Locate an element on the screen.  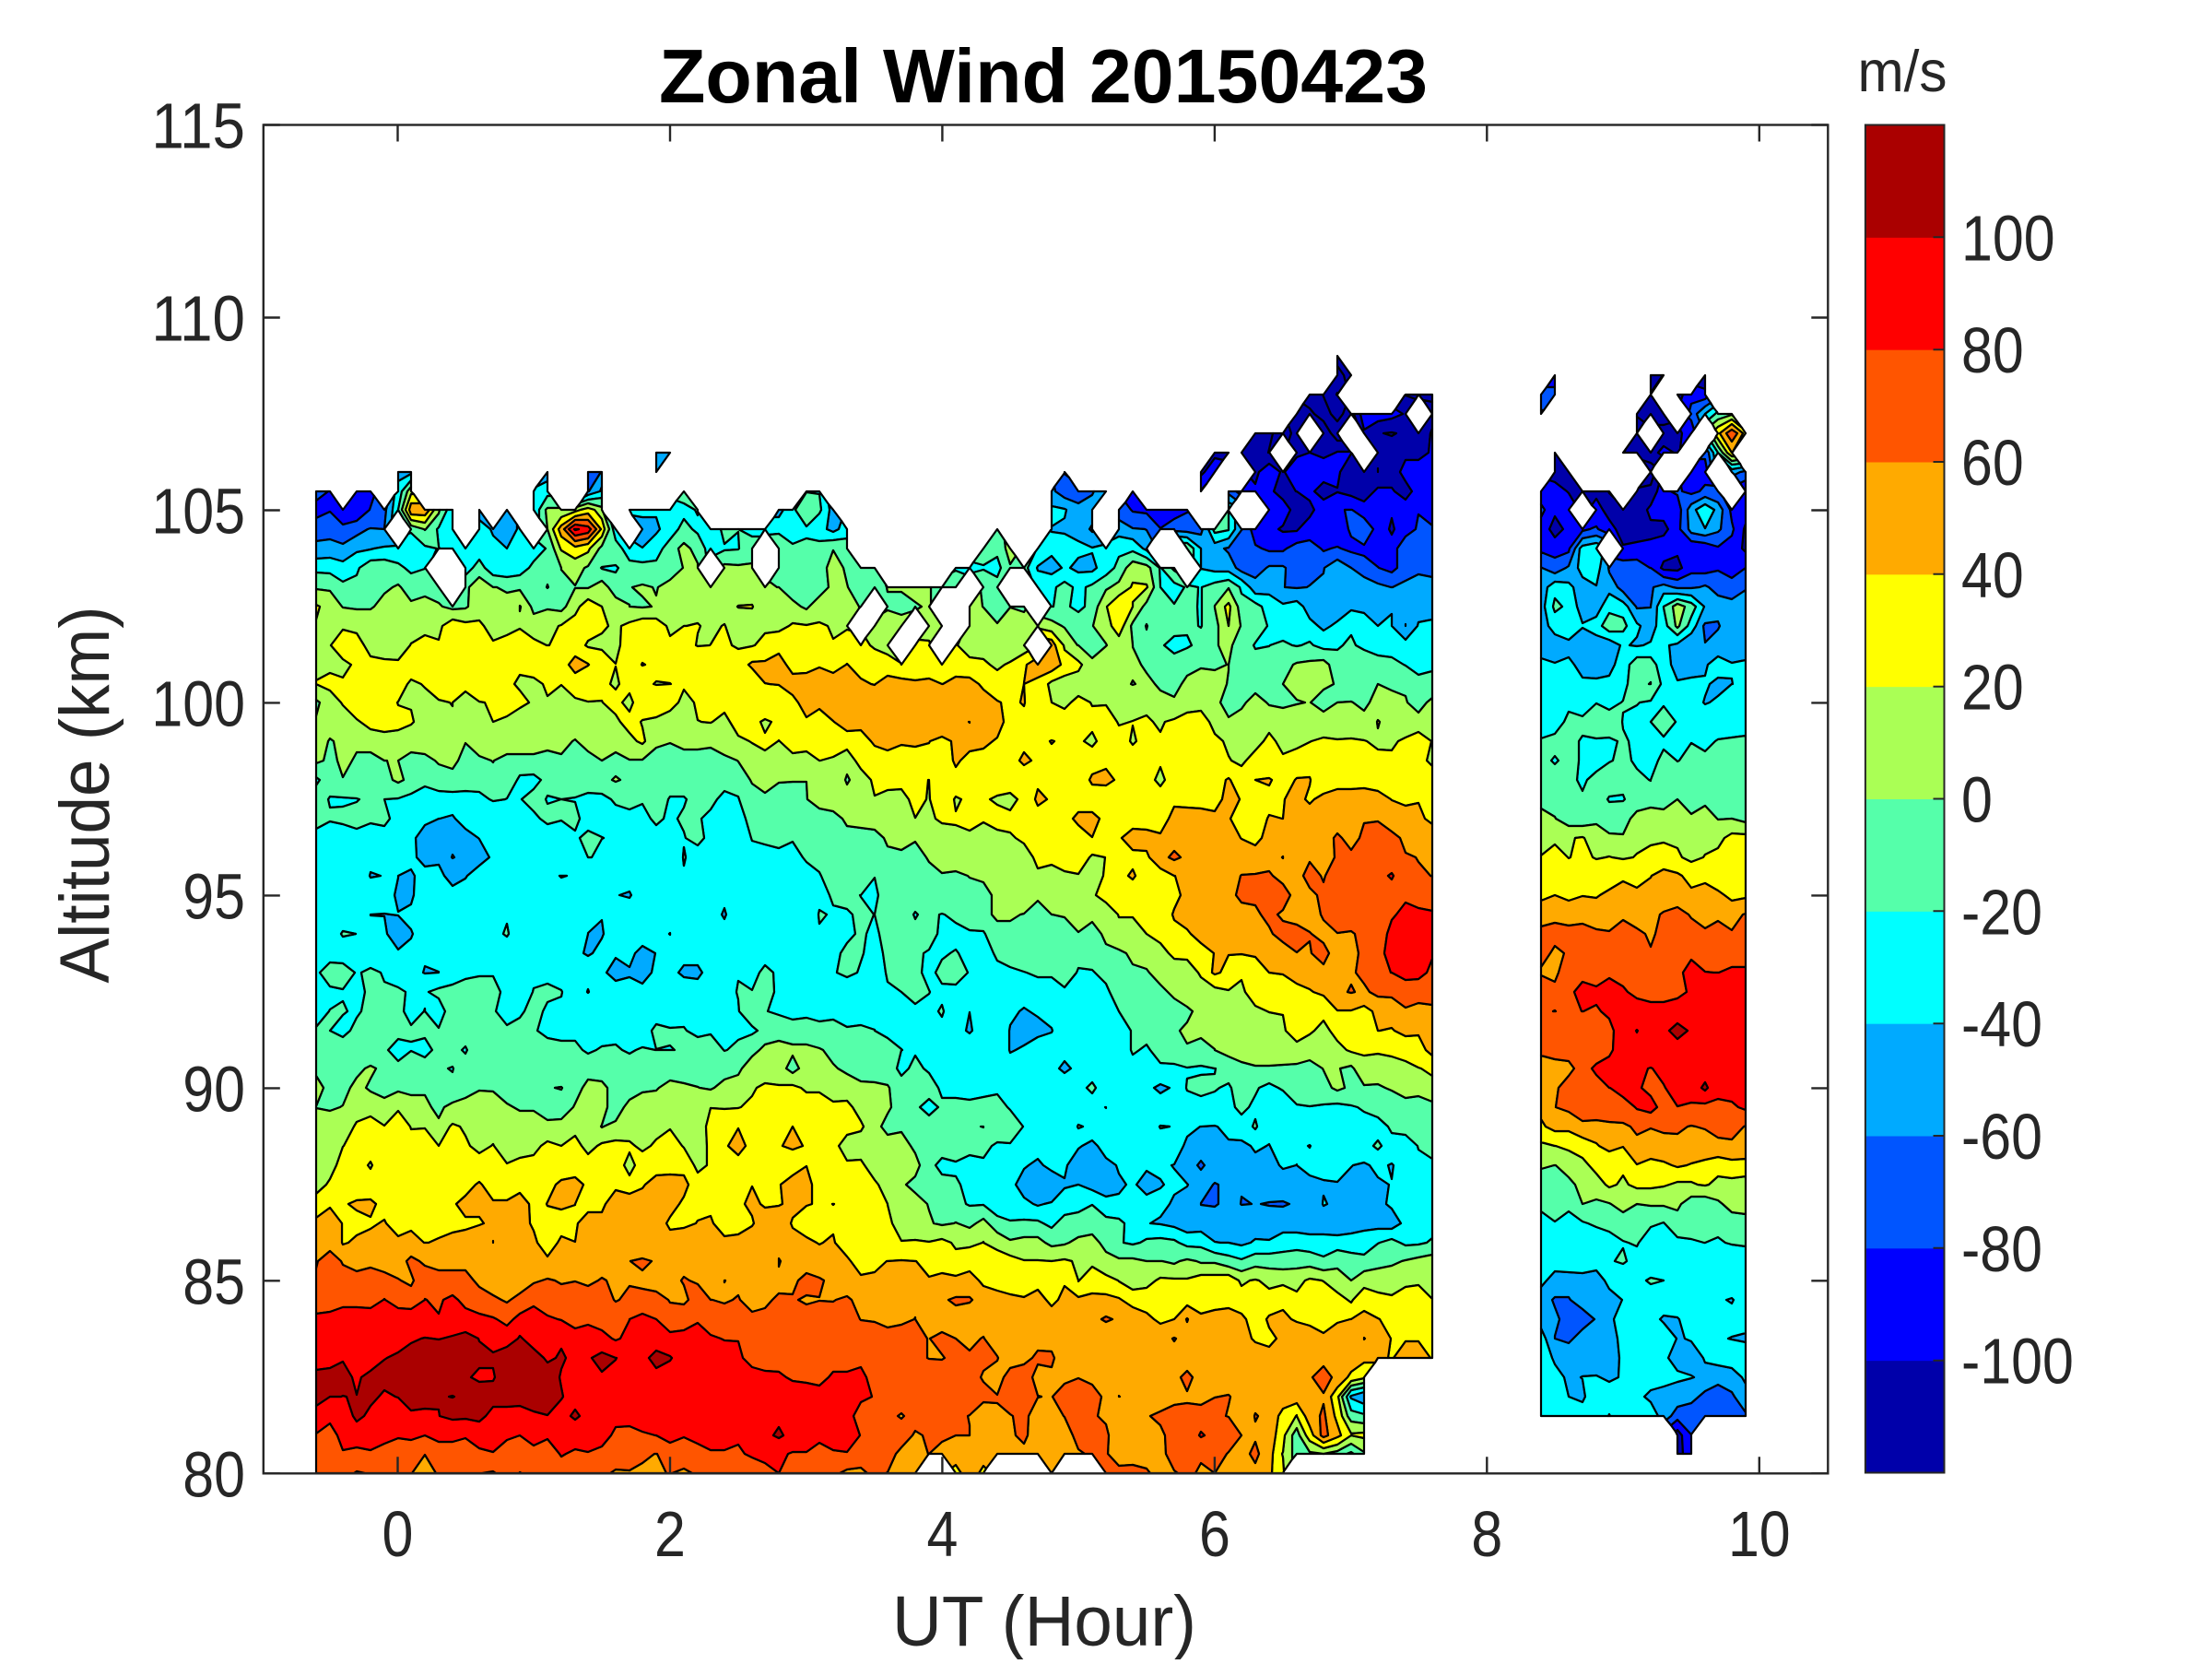
svg-text: 85 is located at coordinates (213, 1281).